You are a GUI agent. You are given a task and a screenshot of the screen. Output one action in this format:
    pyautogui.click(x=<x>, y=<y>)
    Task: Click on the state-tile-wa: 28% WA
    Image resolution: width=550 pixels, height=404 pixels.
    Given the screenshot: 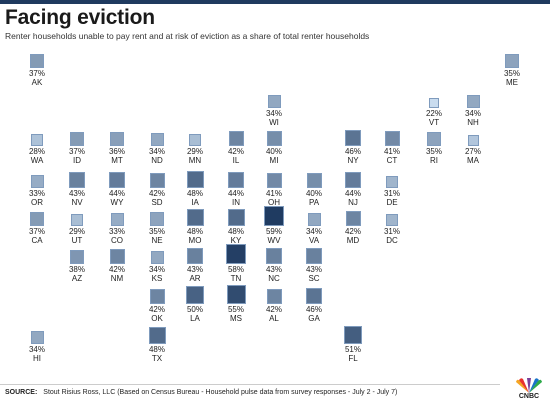 What is the action you would take?
    pyautogui.click(x=37, y=149)
    